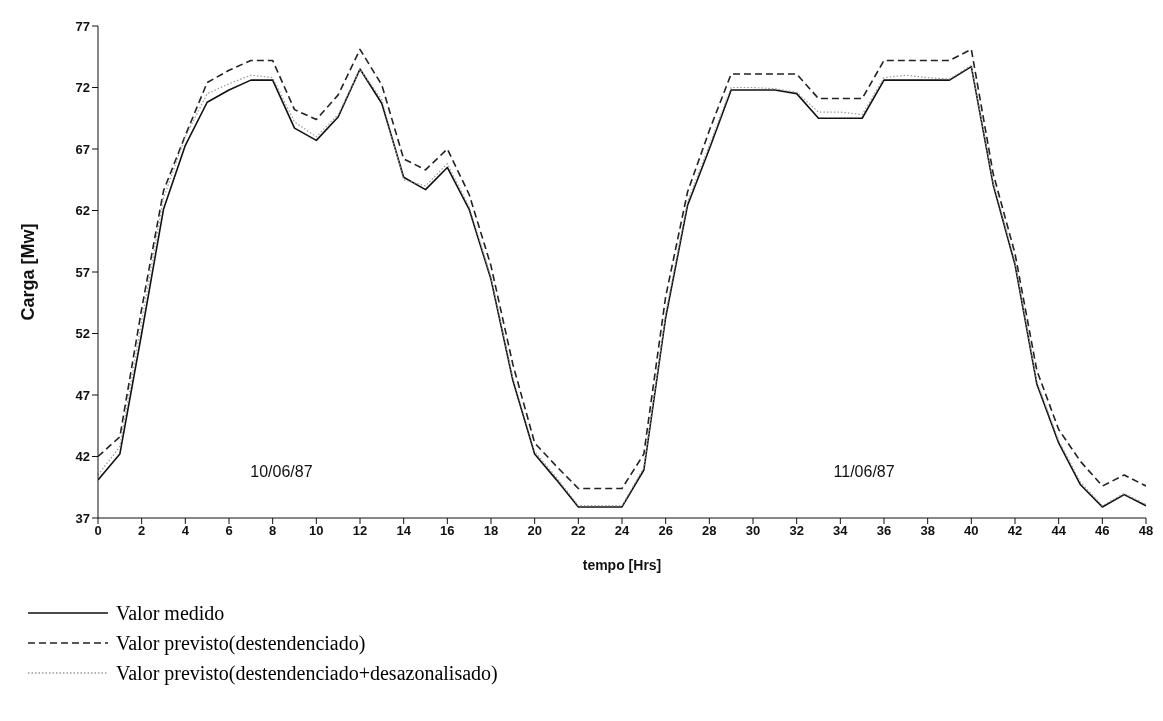  What do you see at coordinates (971, 531) in the screenshot?
I see `x-tick-label: 40` at bounding box center [971, 531].